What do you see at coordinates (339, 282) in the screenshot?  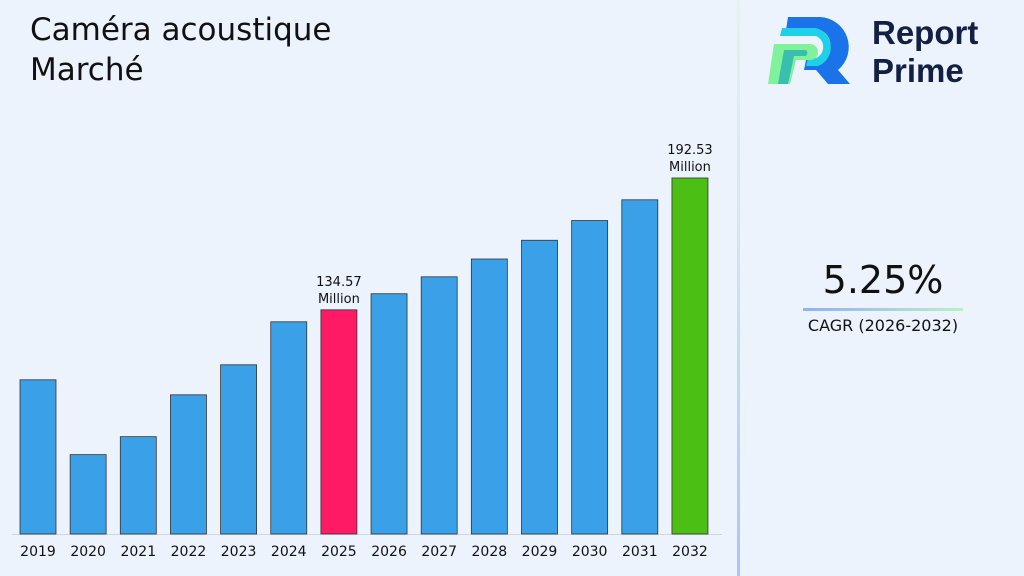 I see `data-label-2025-value: 134.57` at bounding box center [339, 282].